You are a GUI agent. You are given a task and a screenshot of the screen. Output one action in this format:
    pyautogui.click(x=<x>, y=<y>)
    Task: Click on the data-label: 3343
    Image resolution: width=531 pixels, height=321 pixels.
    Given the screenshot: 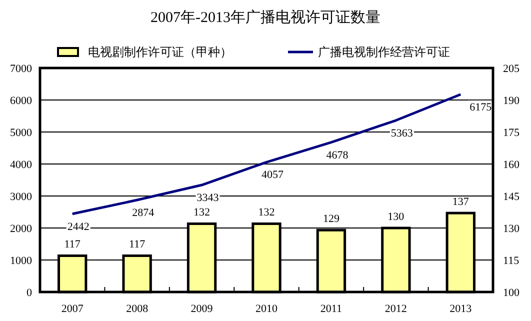 What is the action you would take?
    pyautogui.click(x=208, y=198)
    